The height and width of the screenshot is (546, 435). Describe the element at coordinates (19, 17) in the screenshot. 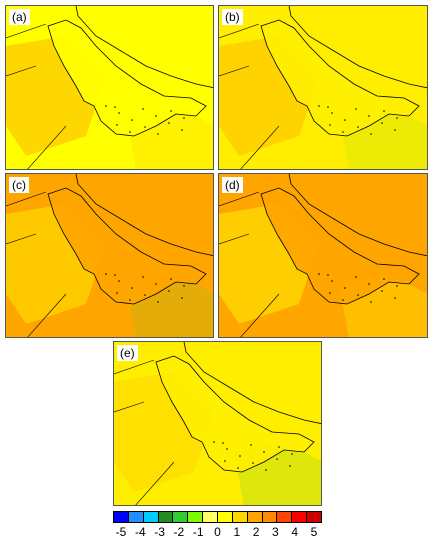

I see `panel-label-a: (a)` at that location.